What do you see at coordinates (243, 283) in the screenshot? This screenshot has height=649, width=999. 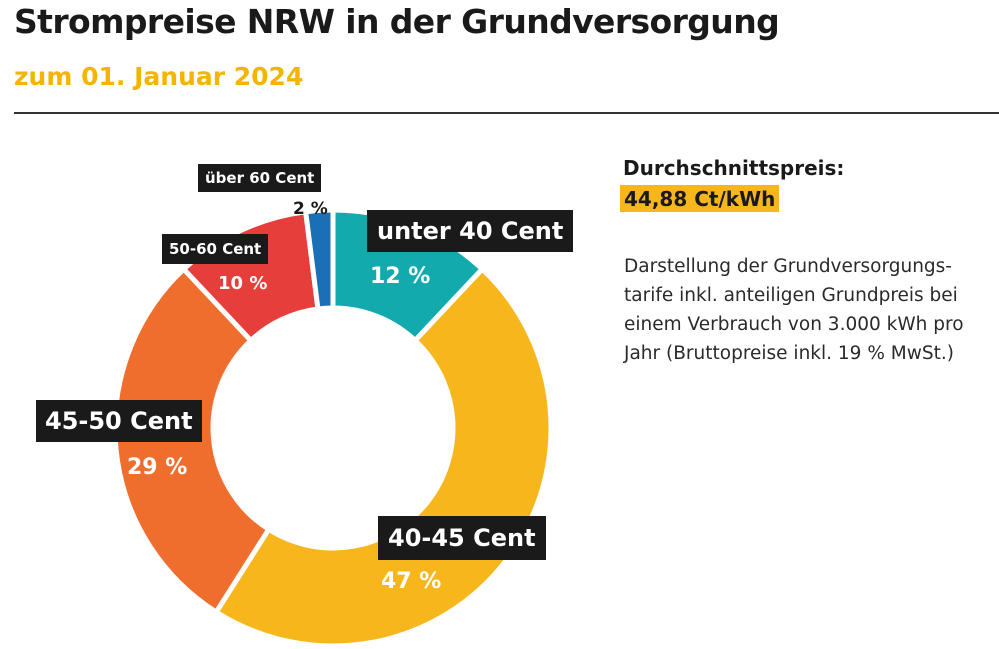 I see `percent-50-60-cent: 10 %` at bounding box center [243, 283].